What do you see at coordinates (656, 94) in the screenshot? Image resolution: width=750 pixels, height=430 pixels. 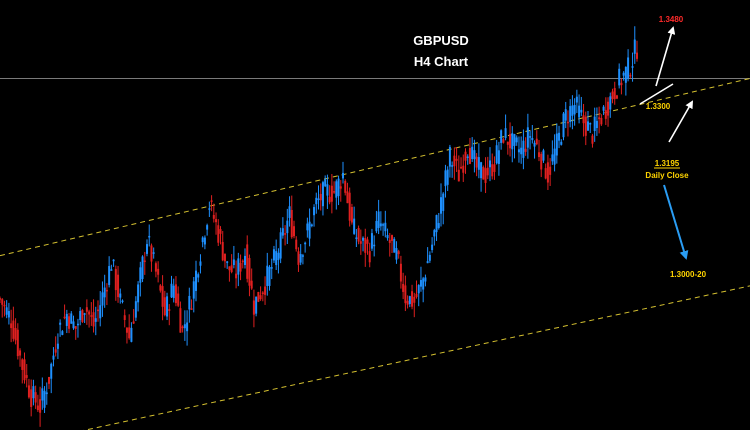 I see `retest-arrow-up` at bounding box center [656, 94].